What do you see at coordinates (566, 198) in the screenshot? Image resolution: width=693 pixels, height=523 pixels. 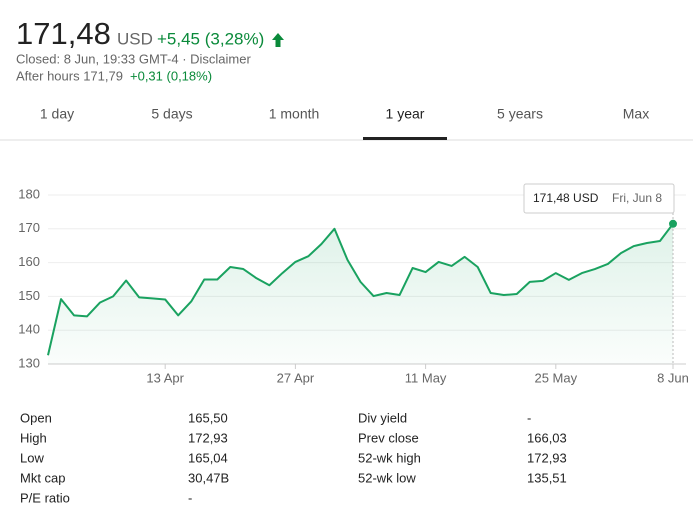 I see `tooltip-value: 171,48 USD` at bounding box center [566, 198].